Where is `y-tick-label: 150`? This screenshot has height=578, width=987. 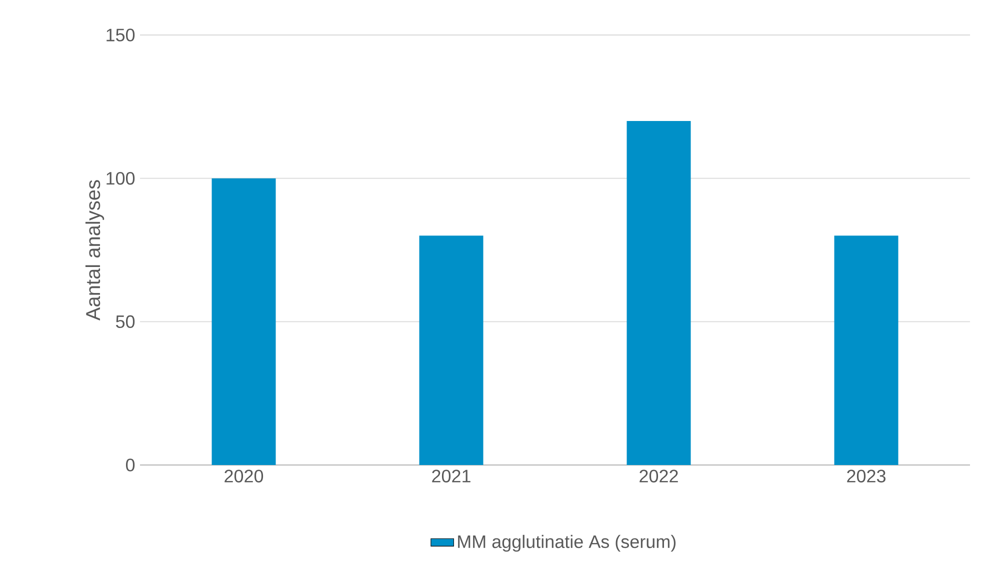
y-tick-label: 150 is located at coordinates (120, 35).